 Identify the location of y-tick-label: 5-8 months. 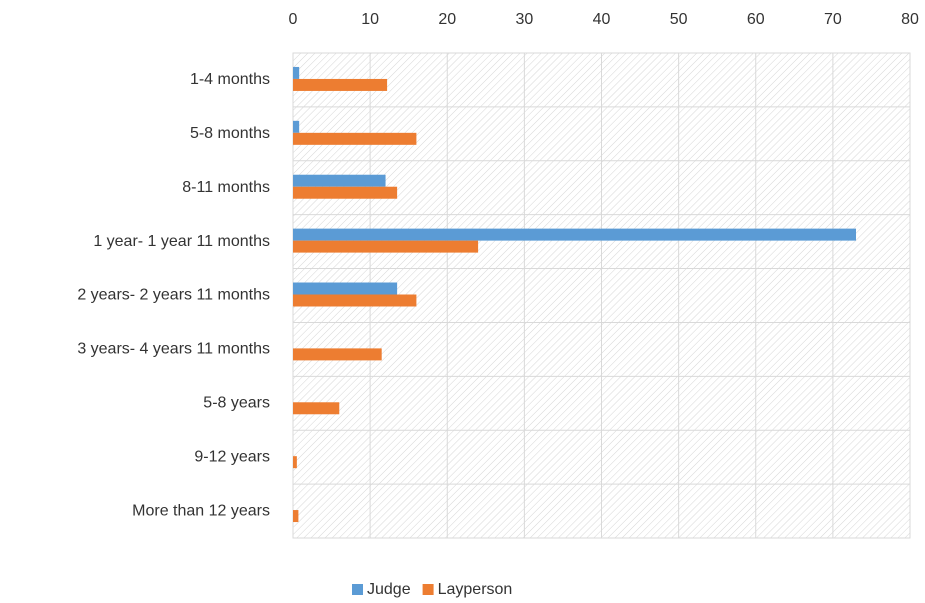
(230, 133).